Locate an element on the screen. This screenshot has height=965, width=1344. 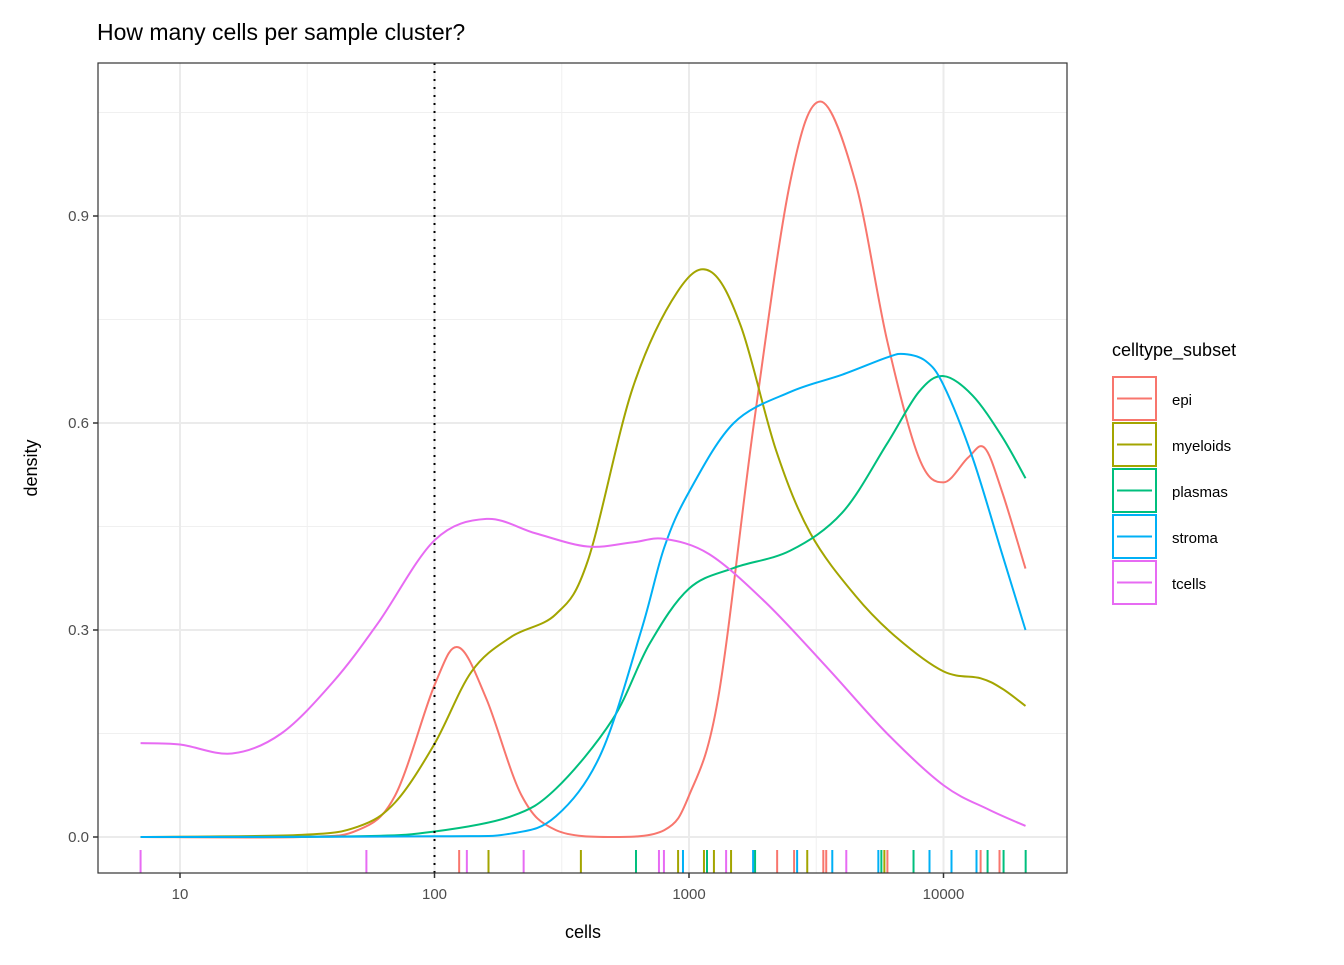
x-tick-label: 1000 is located at coordinates (688, 894).